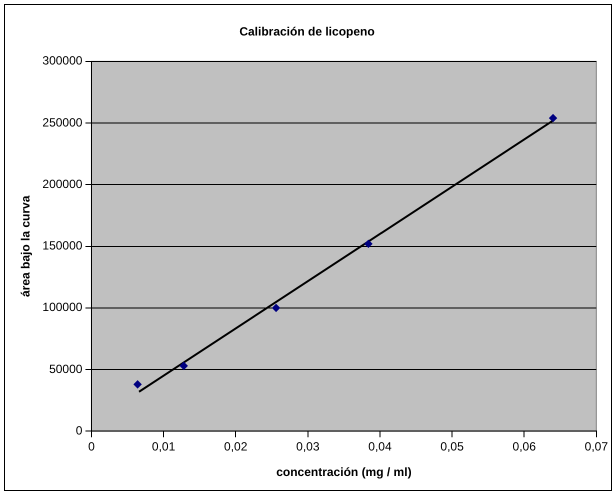  I want to click on y-tick-label: 100000, so click(62, 307).